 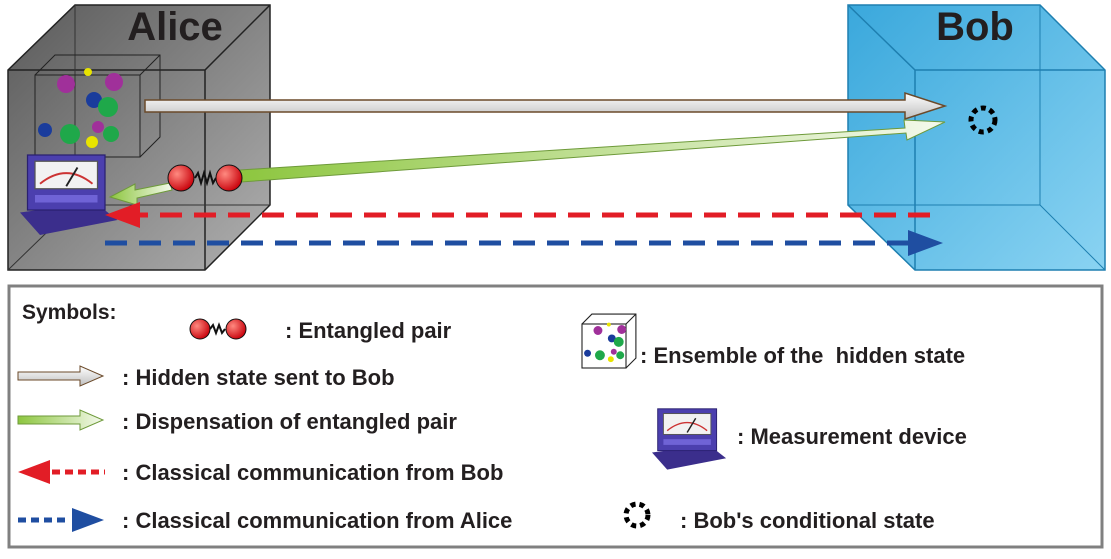 What do you see at coordinates (61, 420) in the screenshot?
I see `legend-dispensation-icon` at bounding box center [61, 420].